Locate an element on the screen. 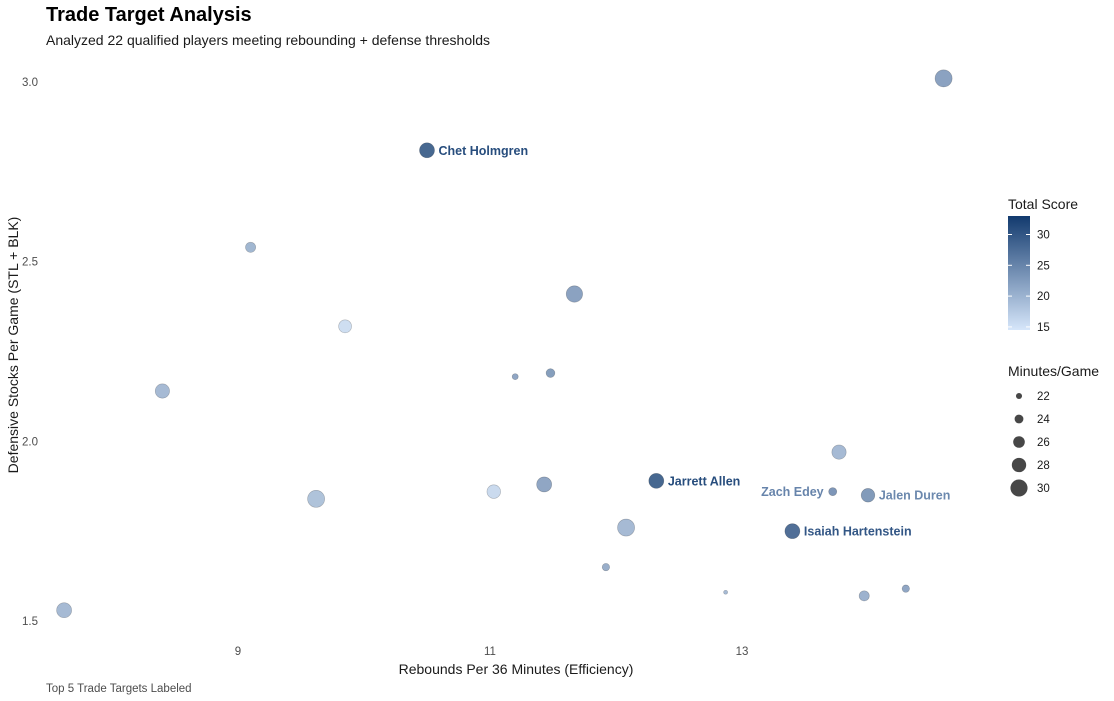  x-axis-title: Rebounds Per 36 Minutes (Efficiency) is located at coordinates (516, 669).